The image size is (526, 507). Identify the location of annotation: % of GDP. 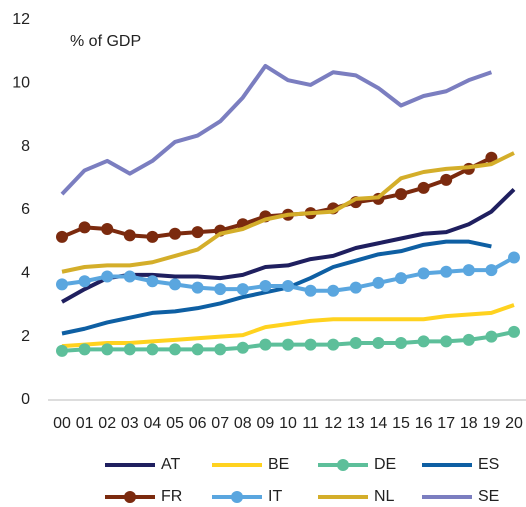
(105, 41).